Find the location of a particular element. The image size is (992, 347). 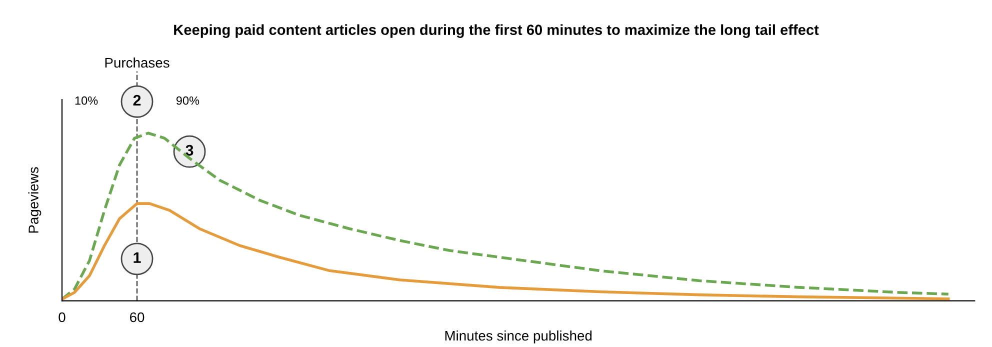

text: 10% is located at coordinates (86, 100).